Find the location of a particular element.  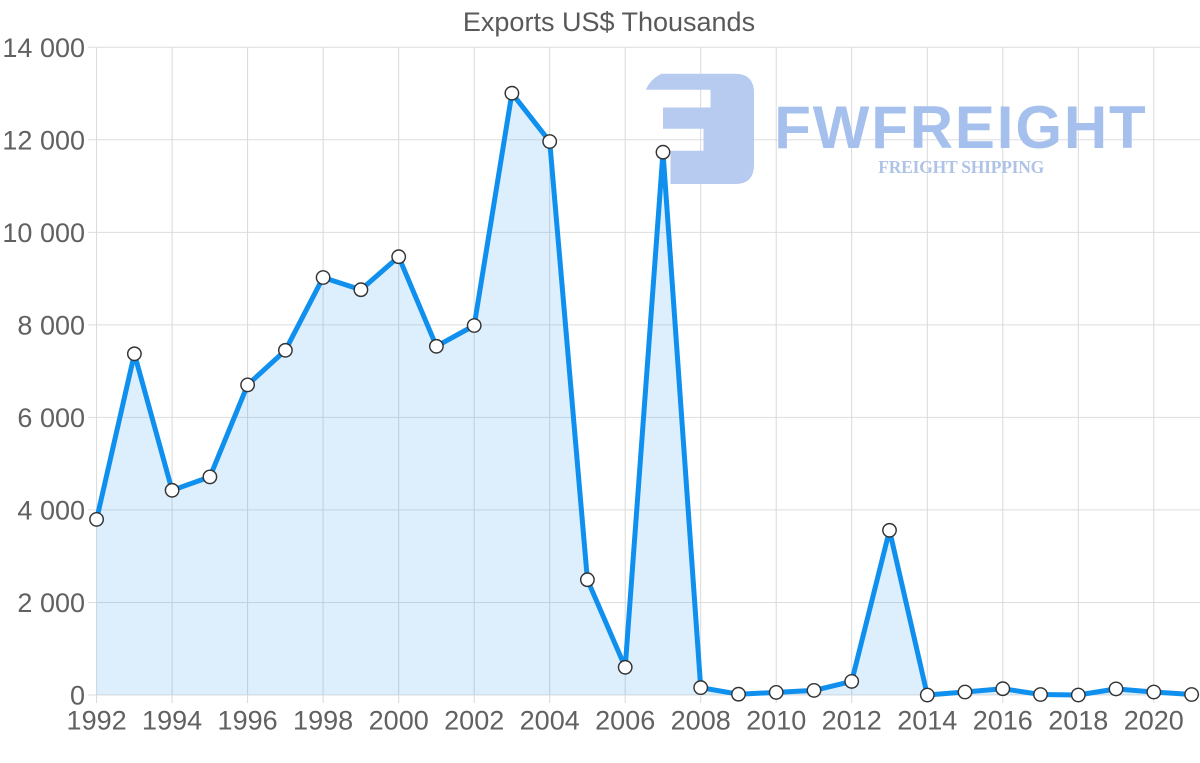

svg-text: 1996 is located at coordinates (248, 721).